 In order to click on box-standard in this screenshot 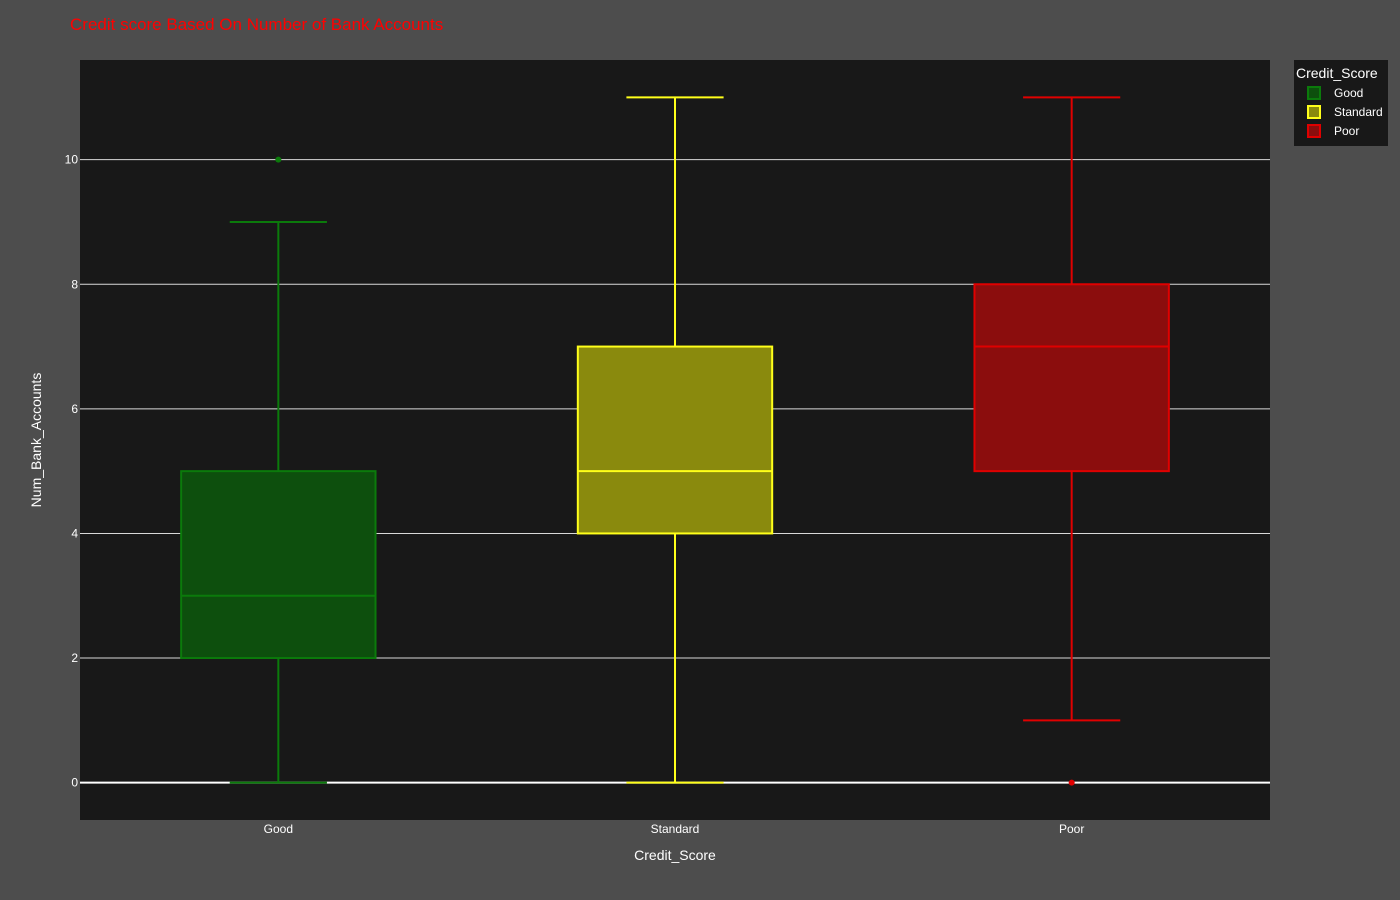, I will do `click(675, 440)`.